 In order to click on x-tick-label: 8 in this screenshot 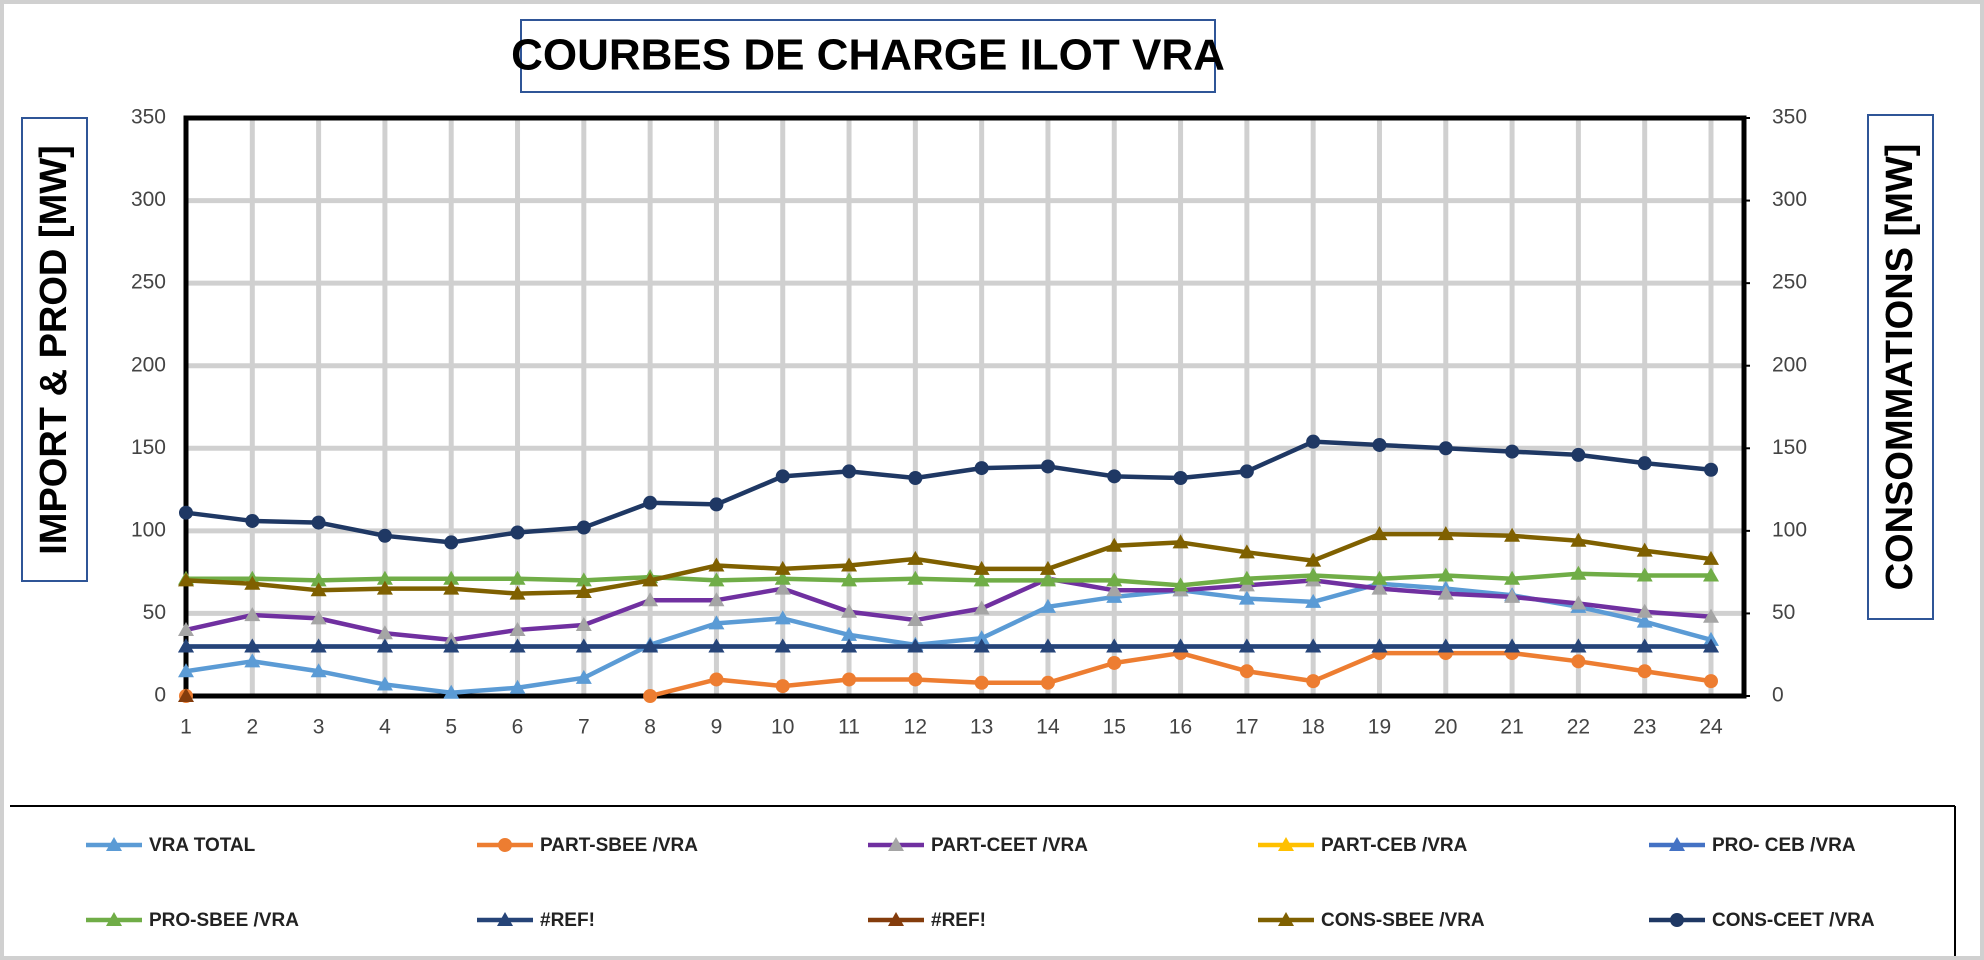, I will do `click(650, 727)`.